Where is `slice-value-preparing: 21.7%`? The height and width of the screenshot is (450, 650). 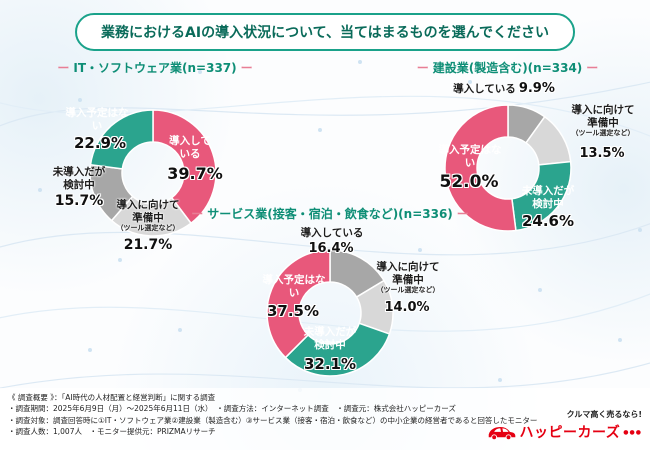
slice-value-preparing: 21.7% is located at coordinates (148, 245).